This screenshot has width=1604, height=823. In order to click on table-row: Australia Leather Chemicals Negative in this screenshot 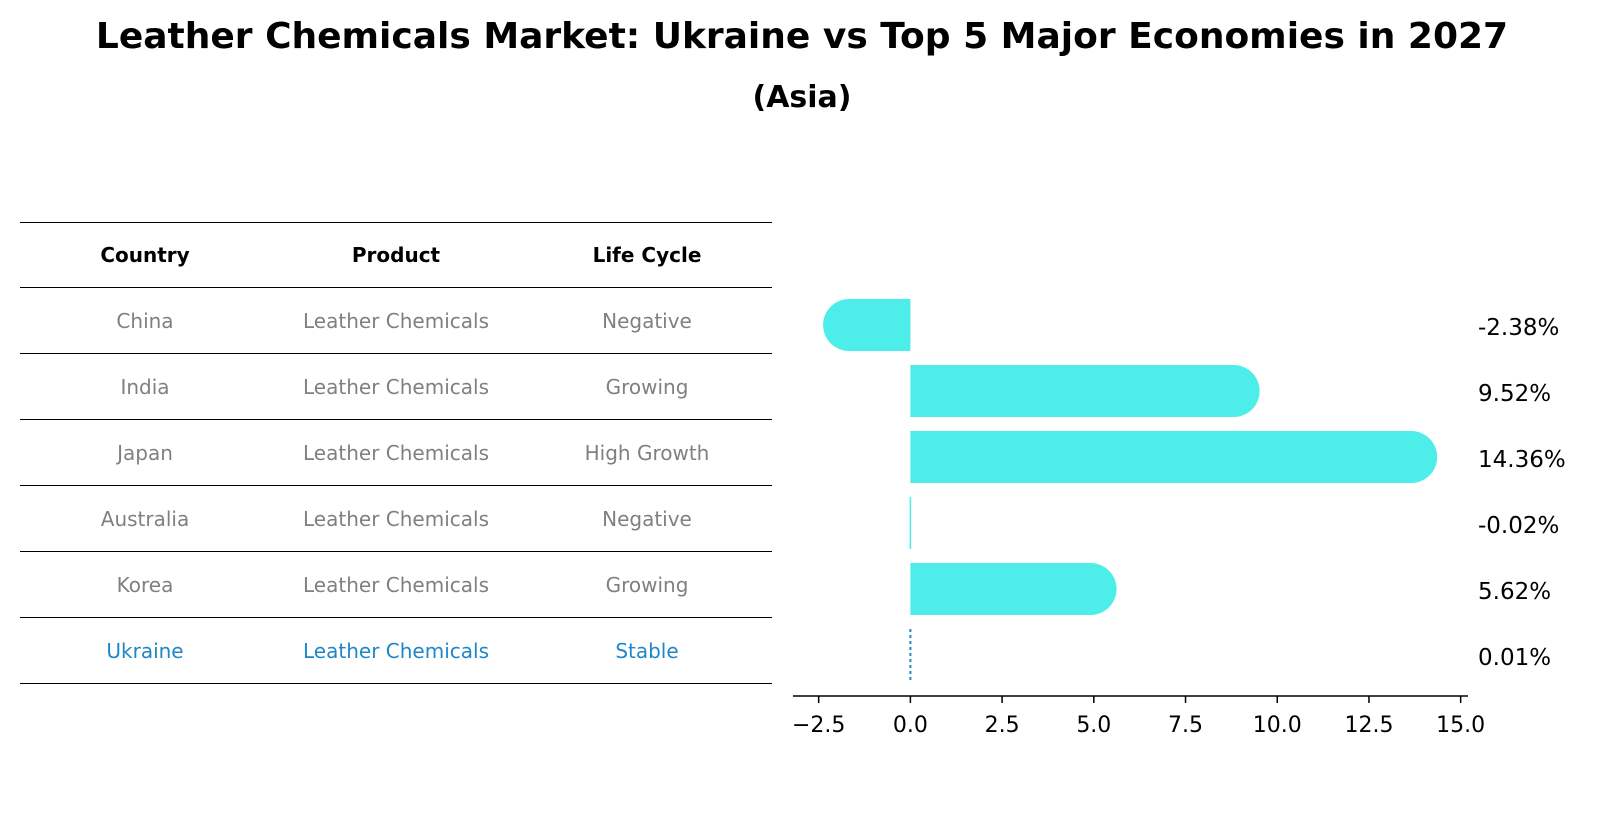, I will do `click(396, 519)`.